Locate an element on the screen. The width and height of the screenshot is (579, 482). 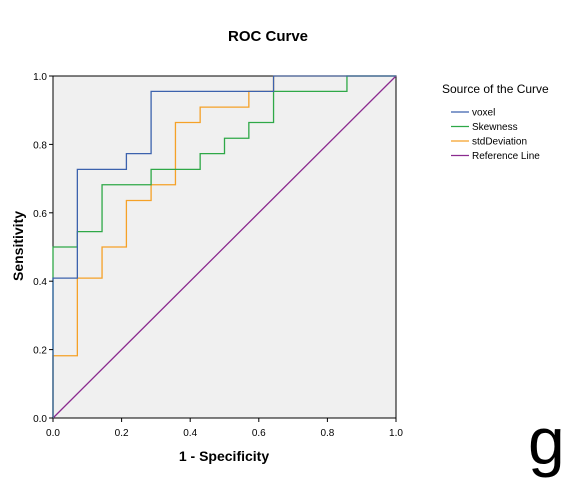
y-tick-label: 0.6 is located at coordinates (40, 214).